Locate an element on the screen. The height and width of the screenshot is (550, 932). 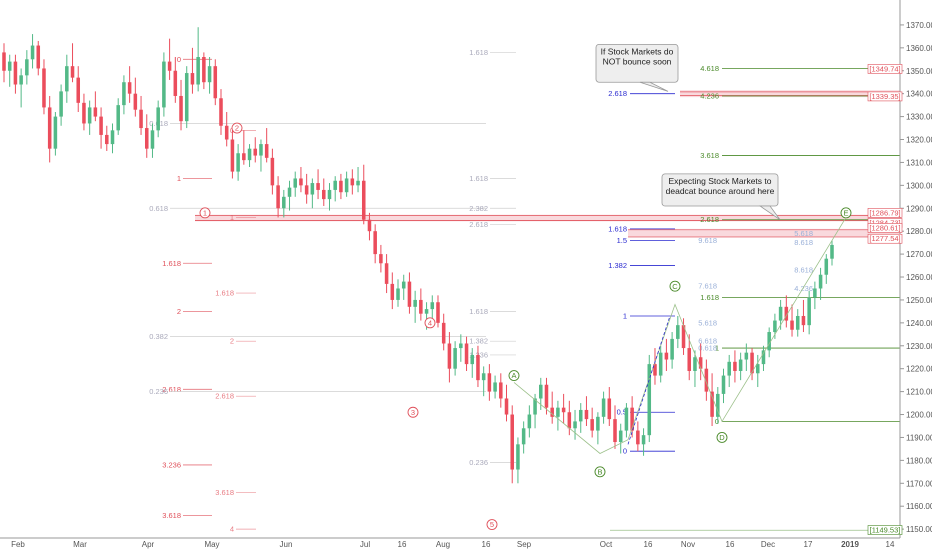
fib-level-label: 1.382 is located at coordinates (617, 265).